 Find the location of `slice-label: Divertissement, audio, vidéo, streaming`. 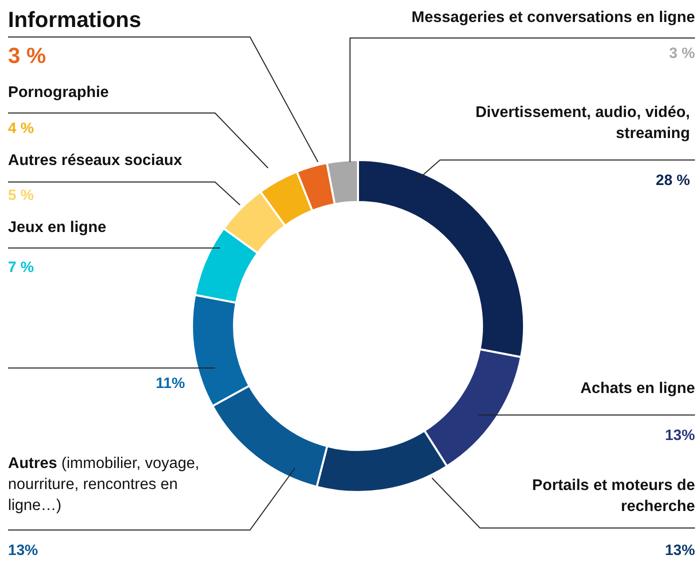

slice-label: Divertissement, audio, vidéo, streaming is located at coordinates (582, 123).